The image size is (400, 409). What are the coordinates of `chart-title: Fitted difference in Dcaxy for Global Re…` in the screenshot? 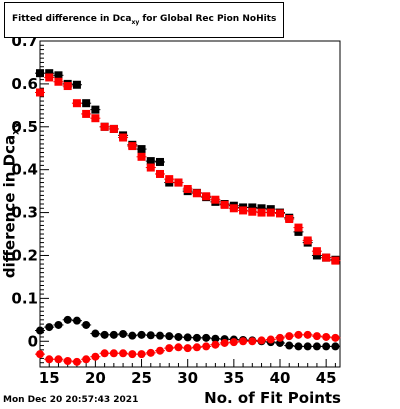 It's located at (144, 20).